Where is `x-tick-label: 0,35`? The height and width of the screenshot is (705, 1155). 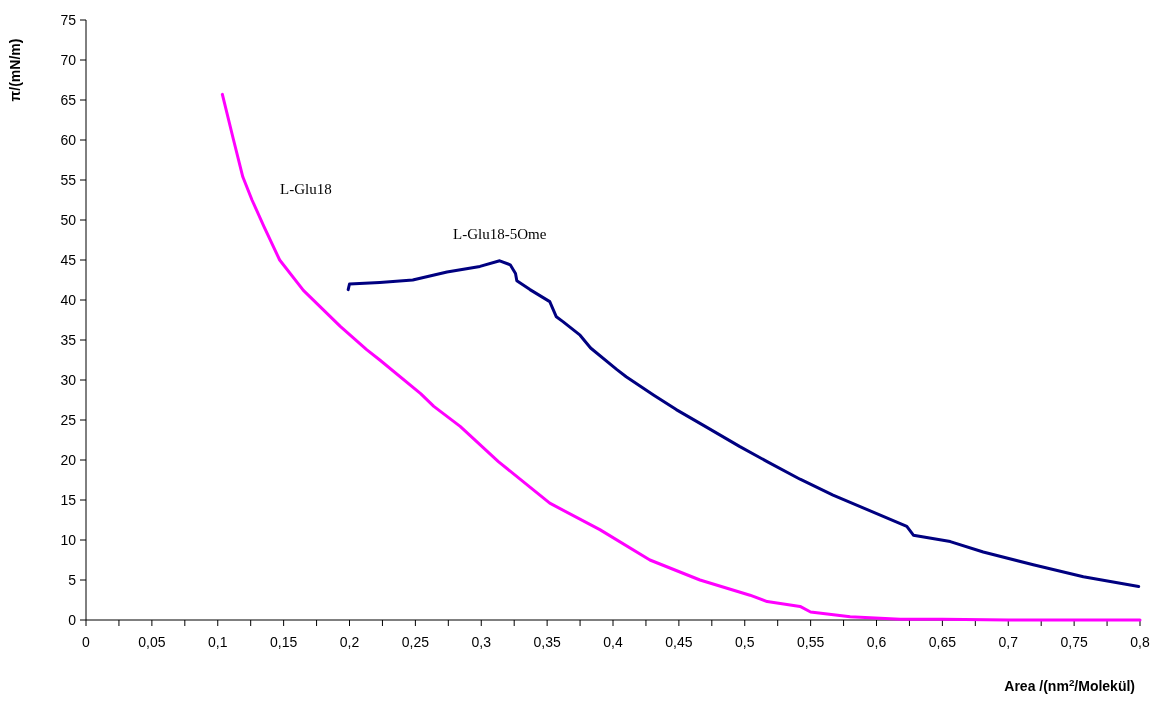
x-tick-label: 0,35 is located at coordinates (547, 642).